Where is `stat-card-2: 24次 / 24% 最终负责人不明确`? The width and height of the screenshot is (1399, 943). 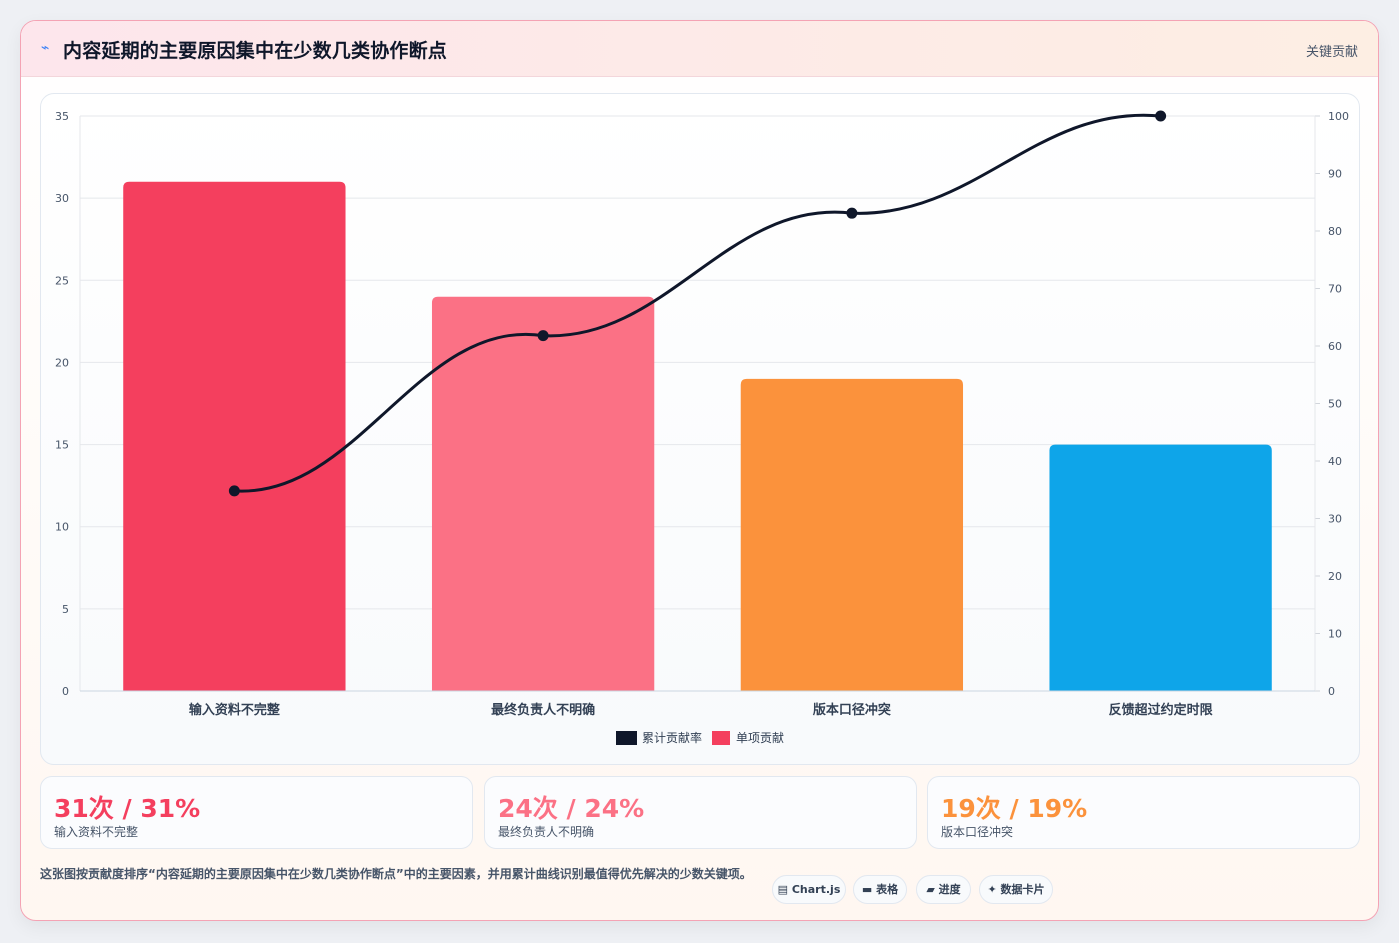
stat-card-2: 24次 / 24% 最终负责人不明确 is located at coordinates (700, 812).